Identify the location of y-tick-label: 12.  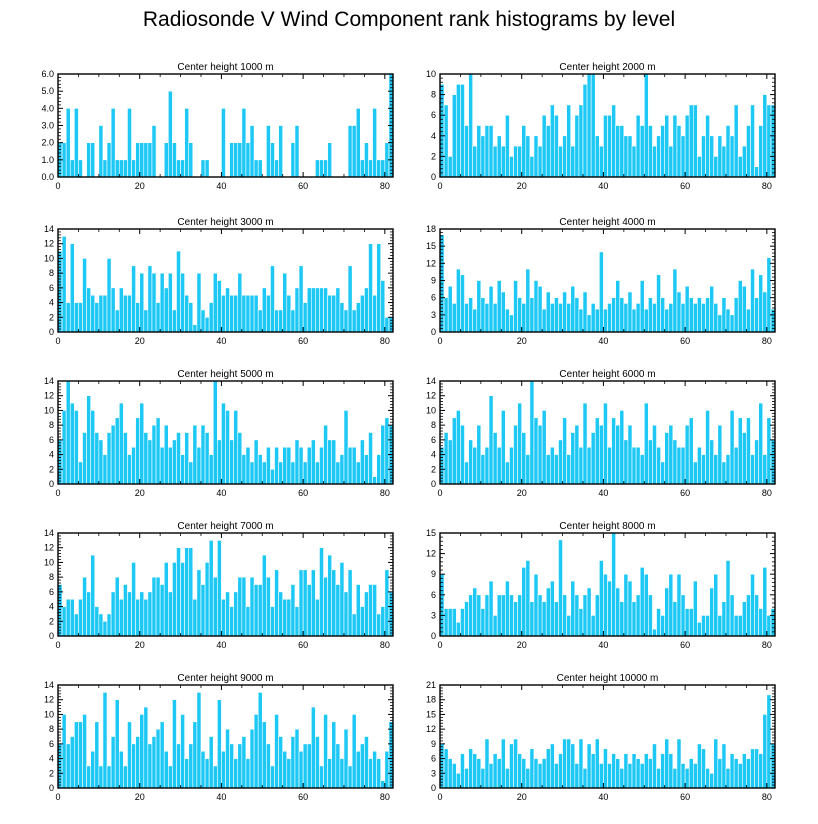
(431, 554).